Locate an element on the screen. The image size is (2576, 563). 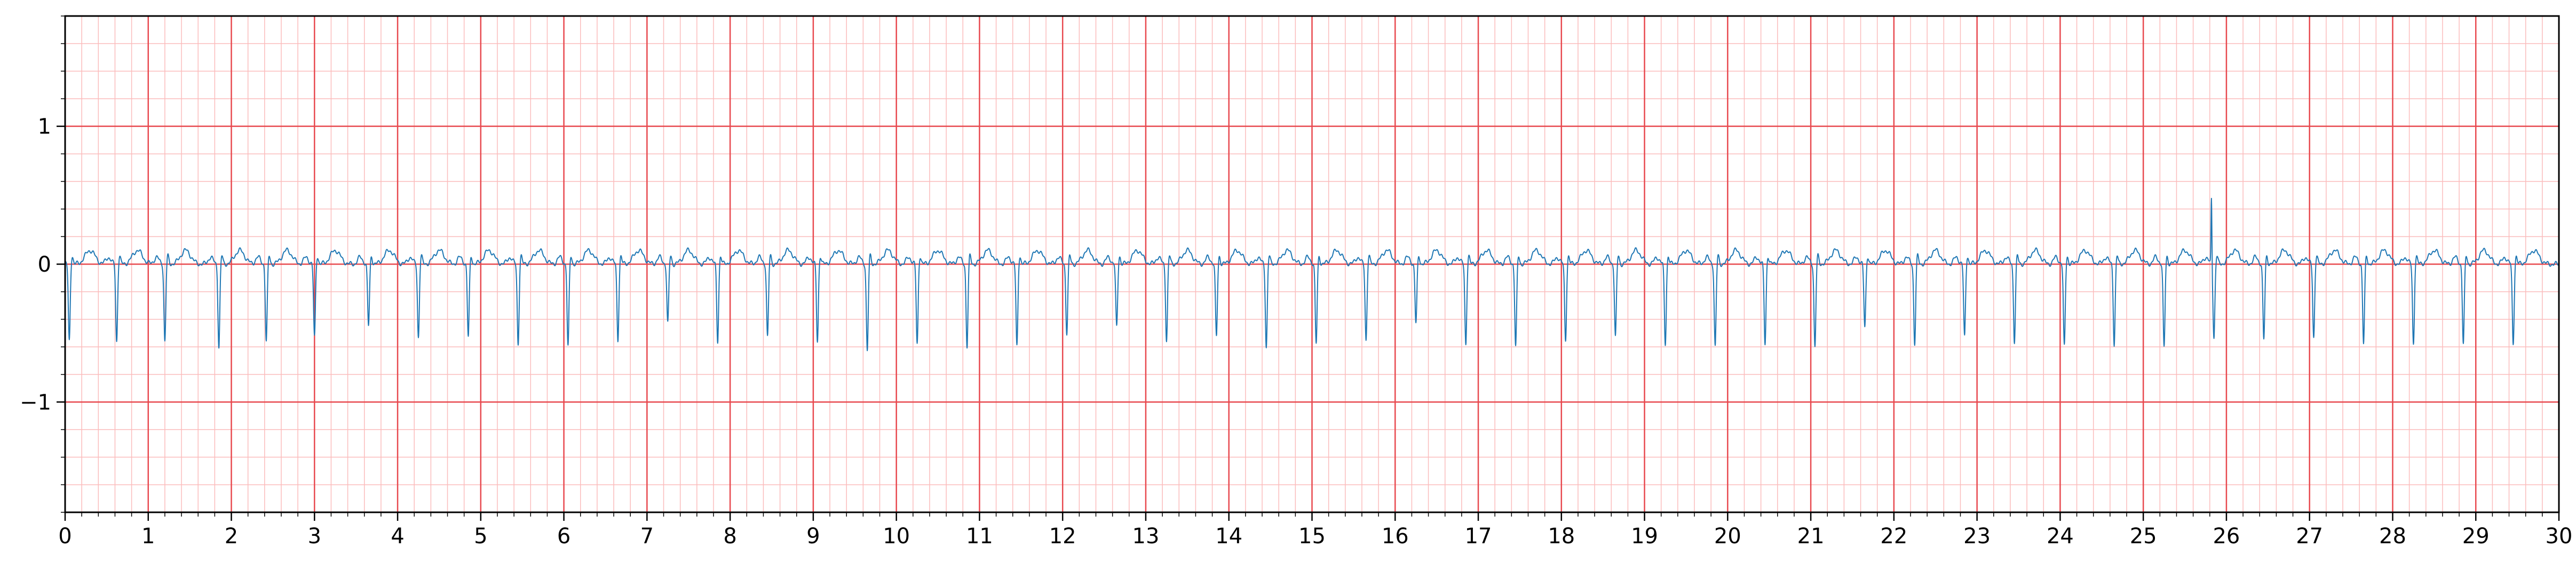
x-tick-label: 2 is located at coordinates (231, 536).